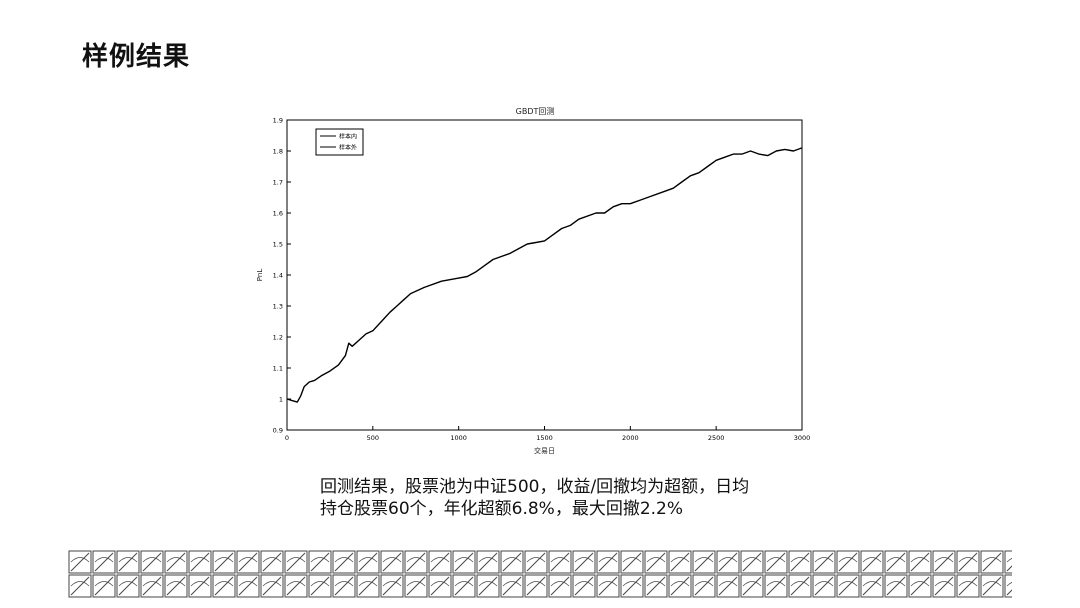  What do you see at coordinates (278, 431) in the screenshot?
I see `y-tick-label: 0.9` at bounding box center [278, 431].